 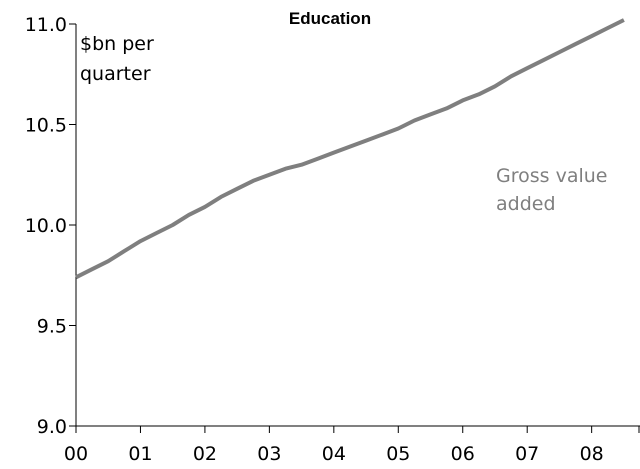 What do you see at coordinates (526, 204) in the screenshot?
I see `series-label-line-2: added` at bounding box center [526, 204].